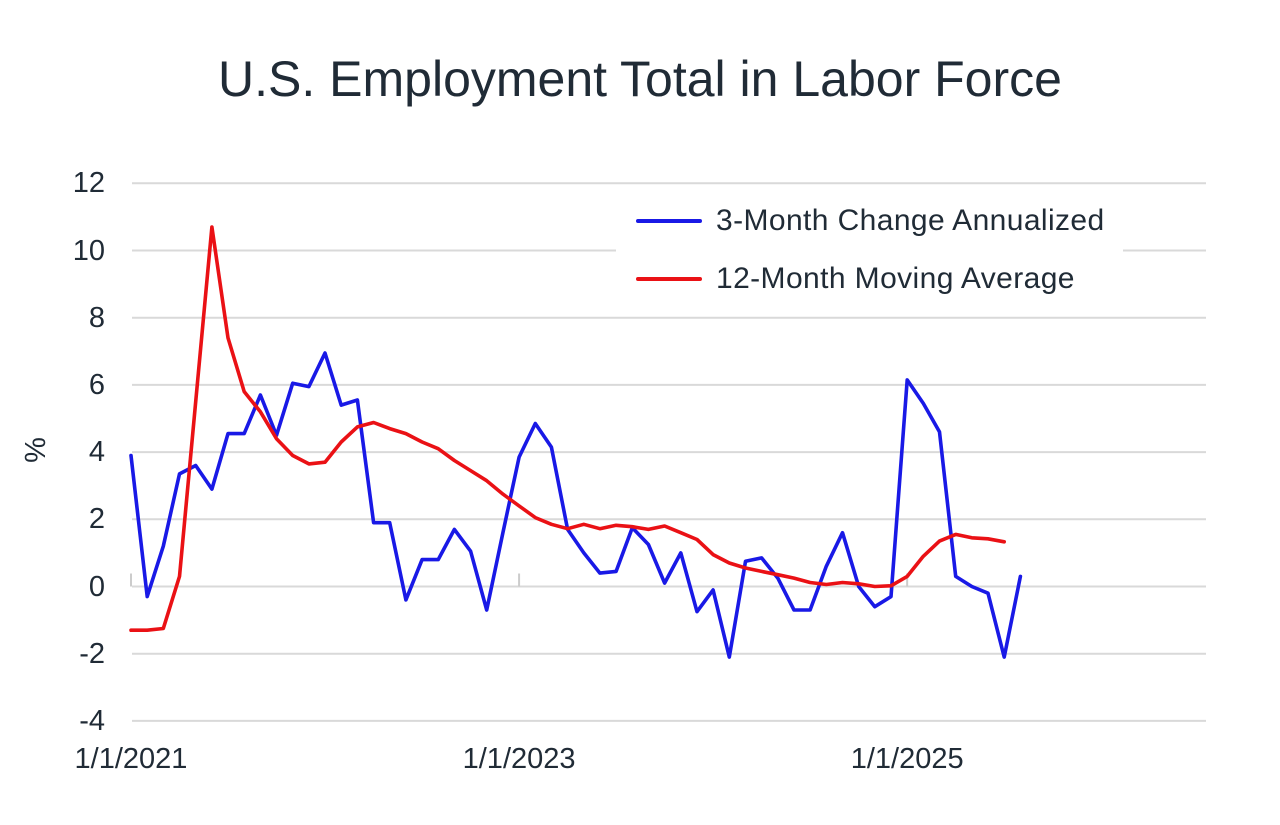 This screenshot has height=825, width=1280. What do you see at coordinates (88, 183) in the screenshot?
I see `y-tick-label-12: 12` at bounding box center [88, 183].